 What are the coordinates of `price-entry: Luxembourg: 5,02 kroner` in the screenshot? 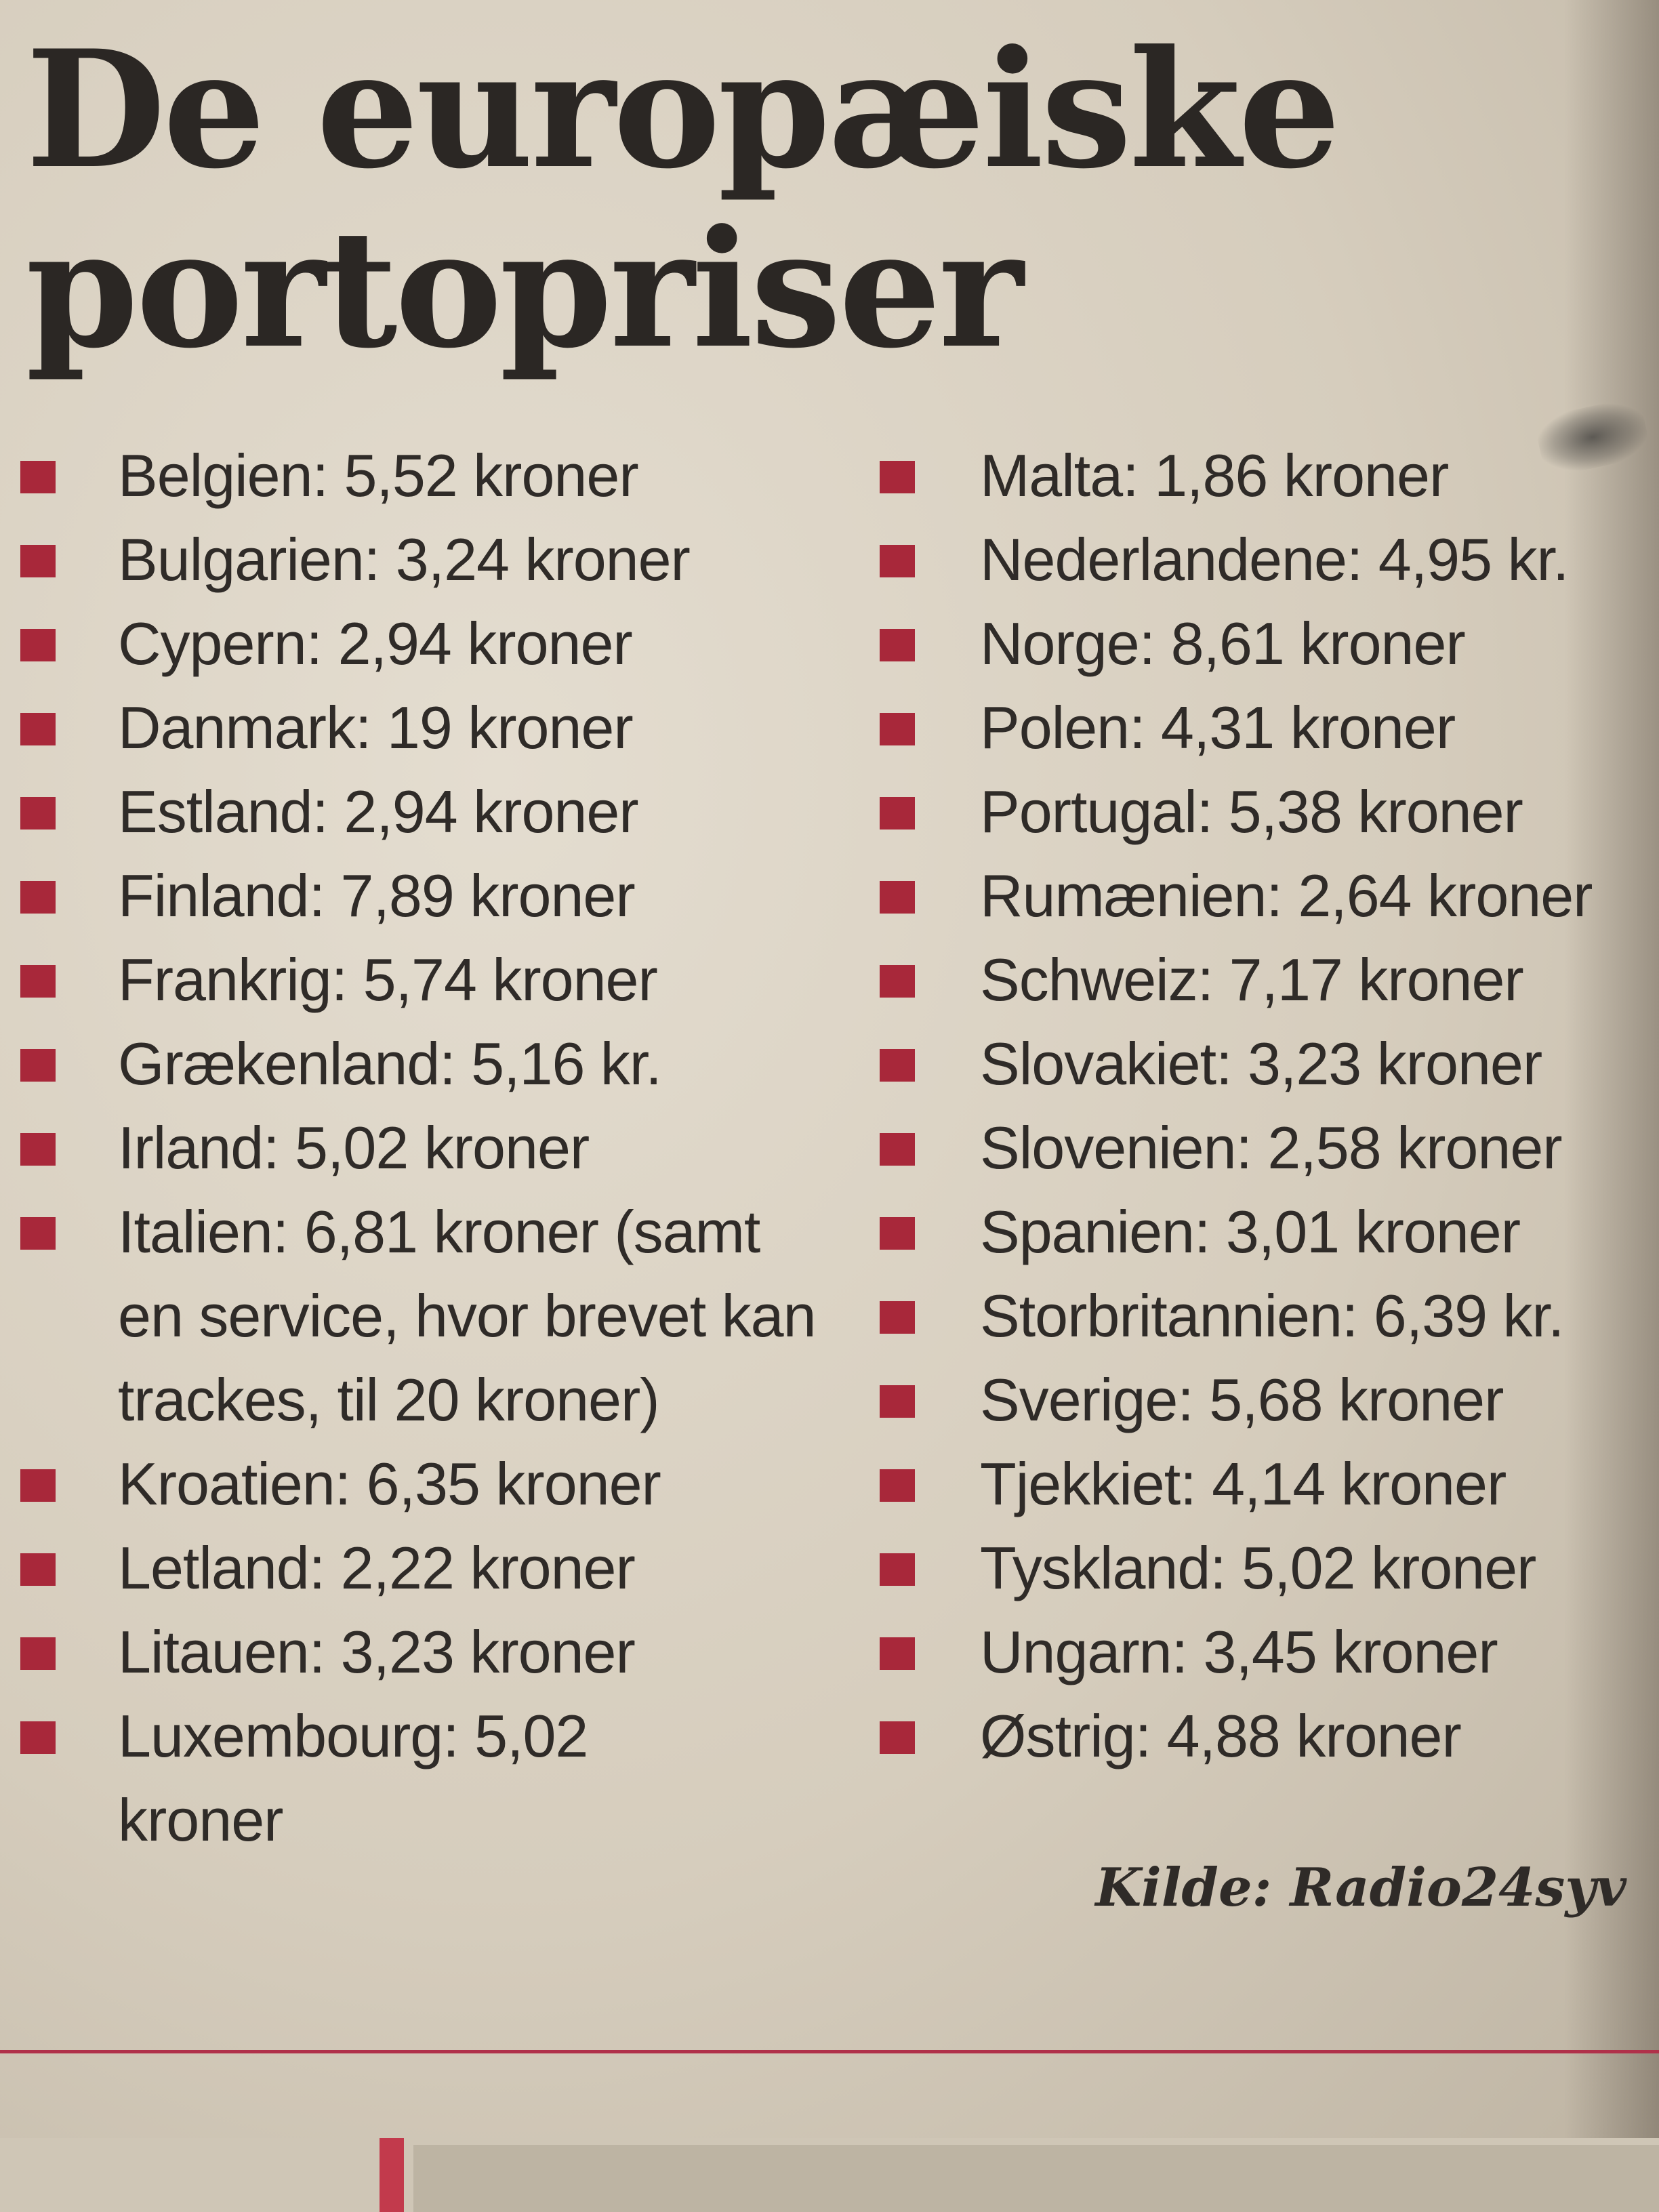 It's located at (353, 1777).